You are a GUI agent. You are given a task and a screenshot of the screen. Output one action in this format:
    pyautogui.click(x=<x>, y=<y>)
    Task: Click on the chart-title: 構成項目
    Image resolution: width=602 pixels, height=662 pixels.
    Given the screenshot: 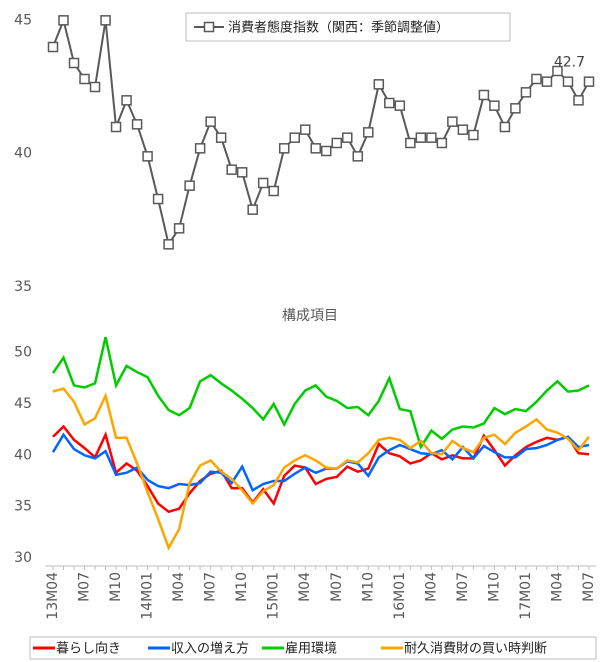 What is the action you would take?
    pyautogui.click(x=310, y=316)
    